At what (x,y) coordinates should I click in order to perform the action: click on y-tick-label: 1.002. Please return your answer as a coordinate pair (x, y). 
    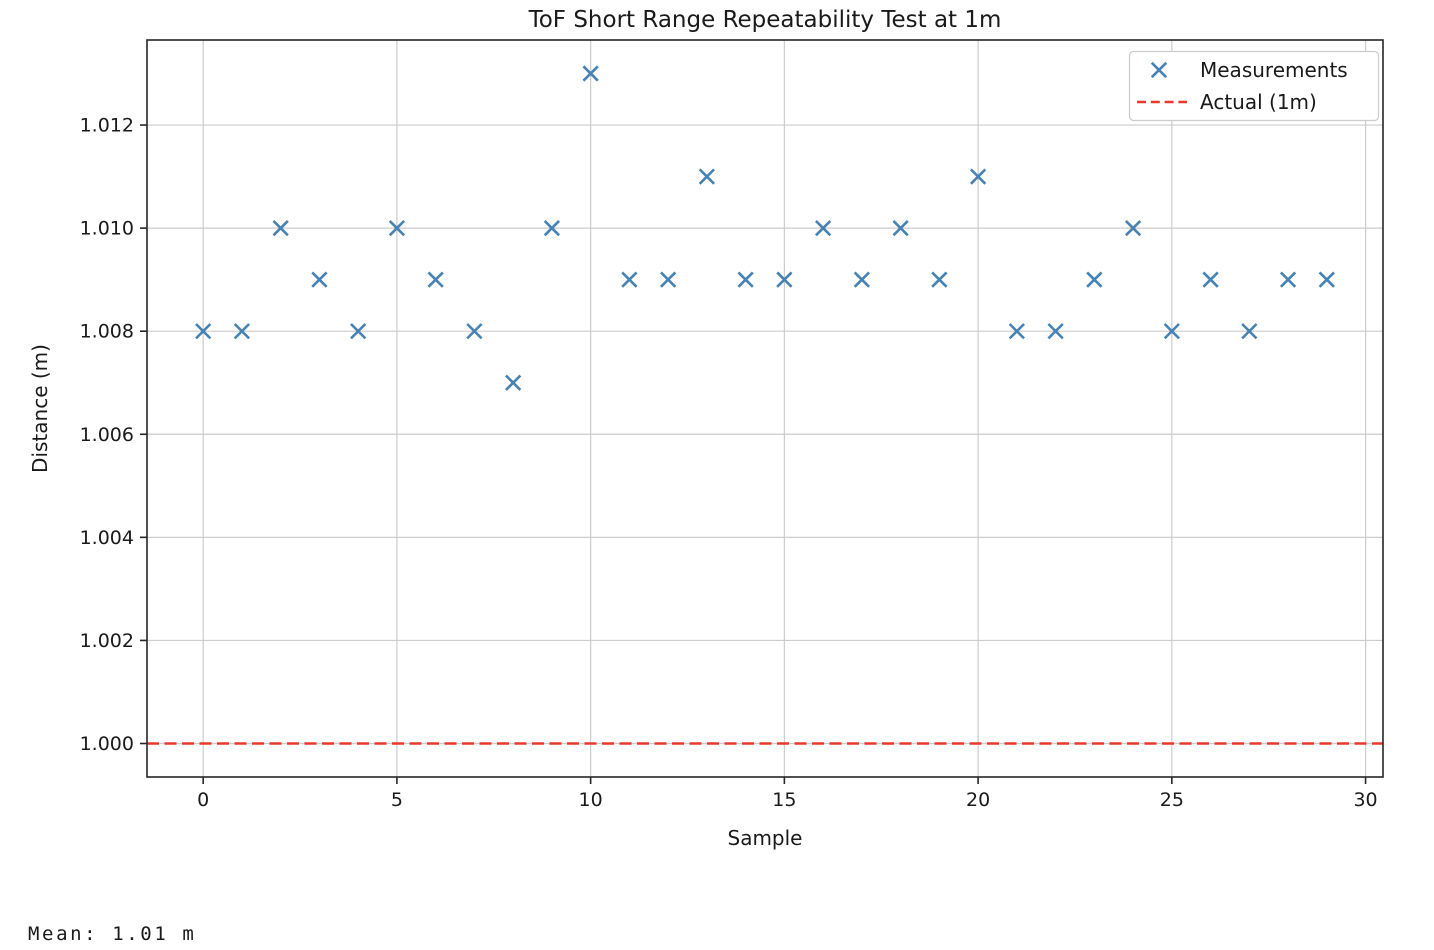
    Looking at the image, I should click on (107, 641).